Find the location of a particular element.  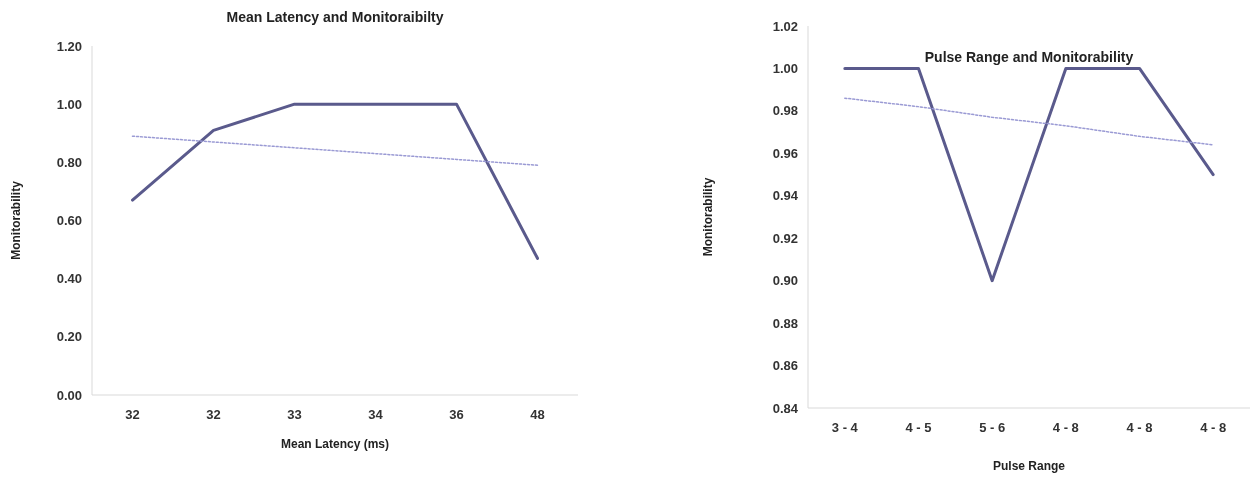

y-tick-label: 0.40 is located at coordinates (69, 279).